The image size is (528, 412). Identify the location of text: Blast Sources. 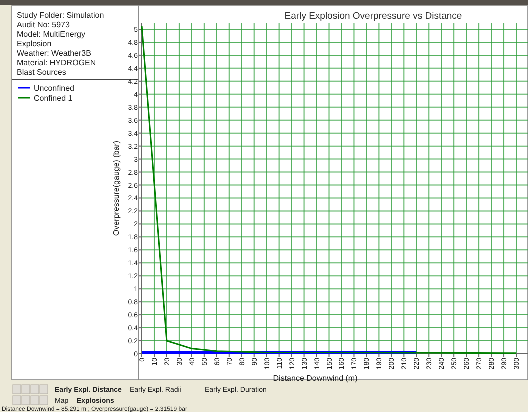
(41, 72).